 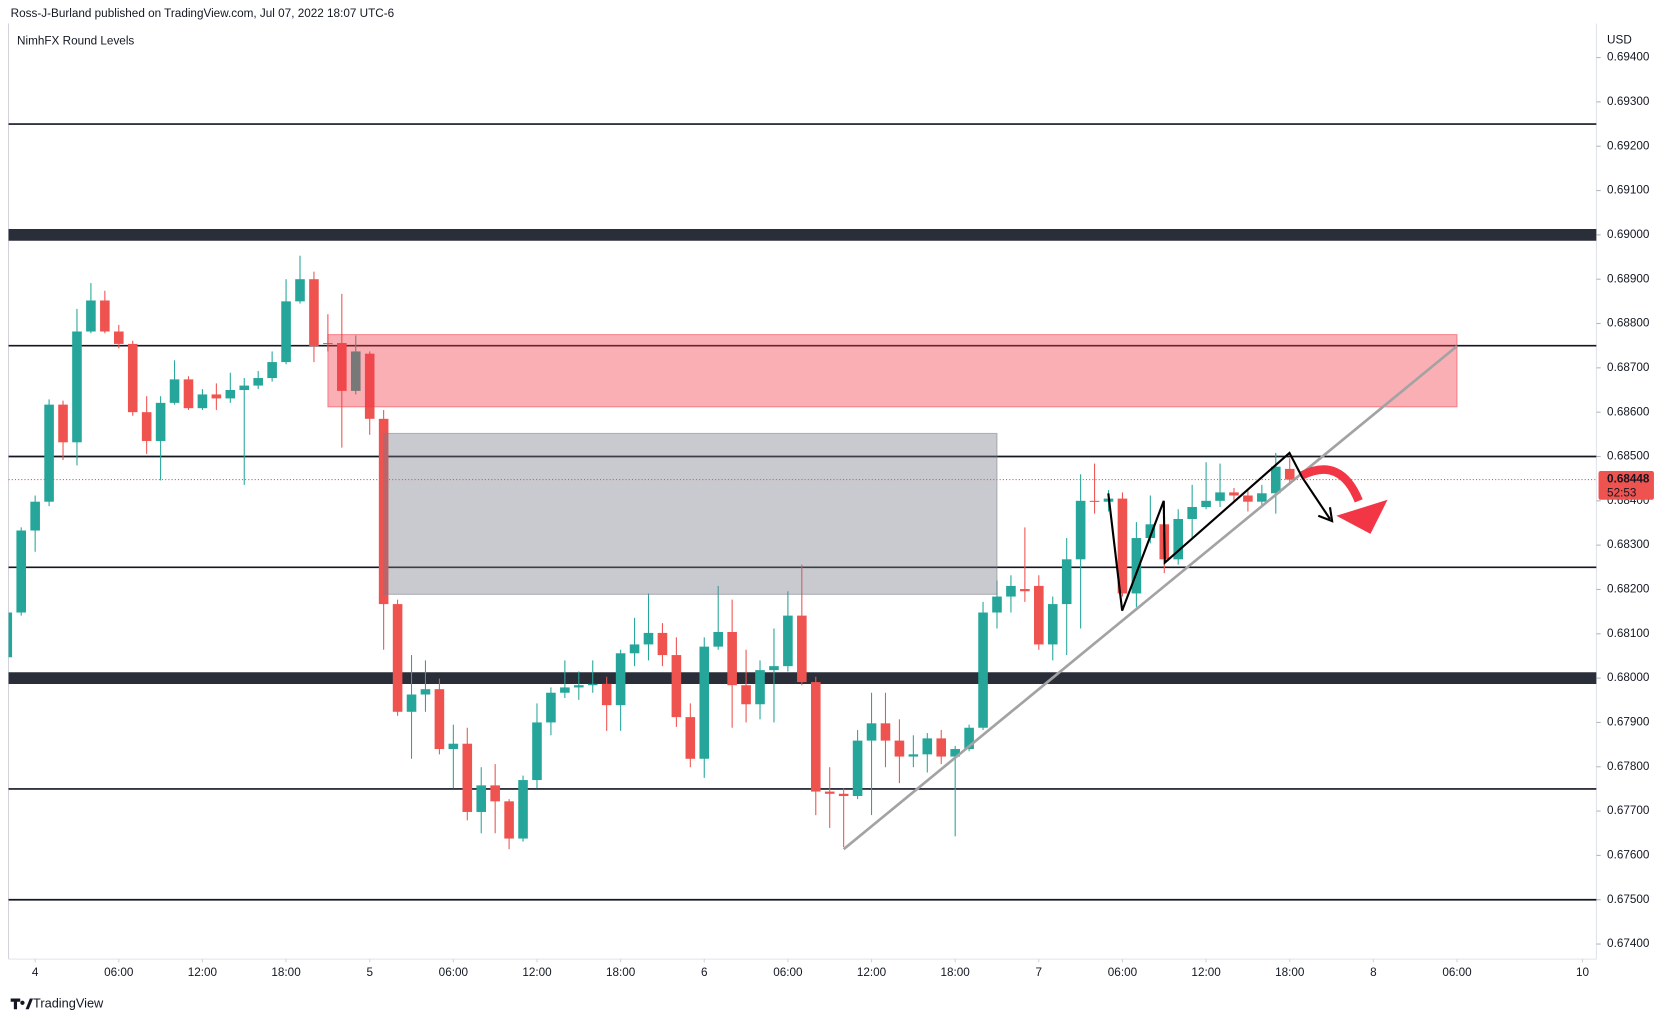 What do you see at coordinates (1628, 456) in the screenshot?
I see `y-tick-label: 0.68500` at bounding box center [1628, 456].